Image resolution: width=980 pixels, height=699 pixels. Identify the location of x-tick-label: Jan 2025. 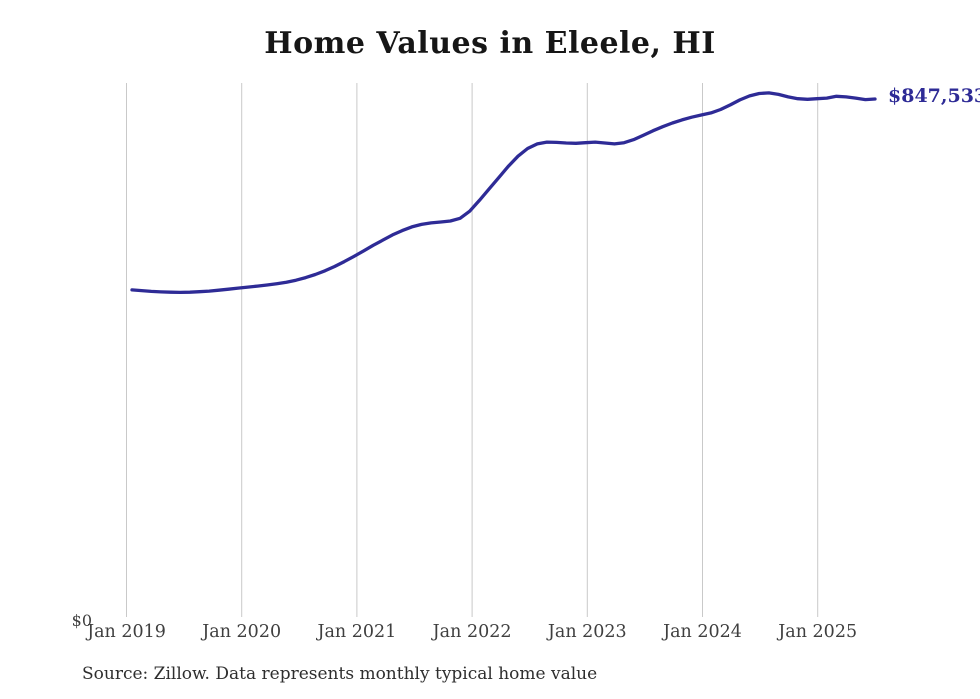
(818, 632).